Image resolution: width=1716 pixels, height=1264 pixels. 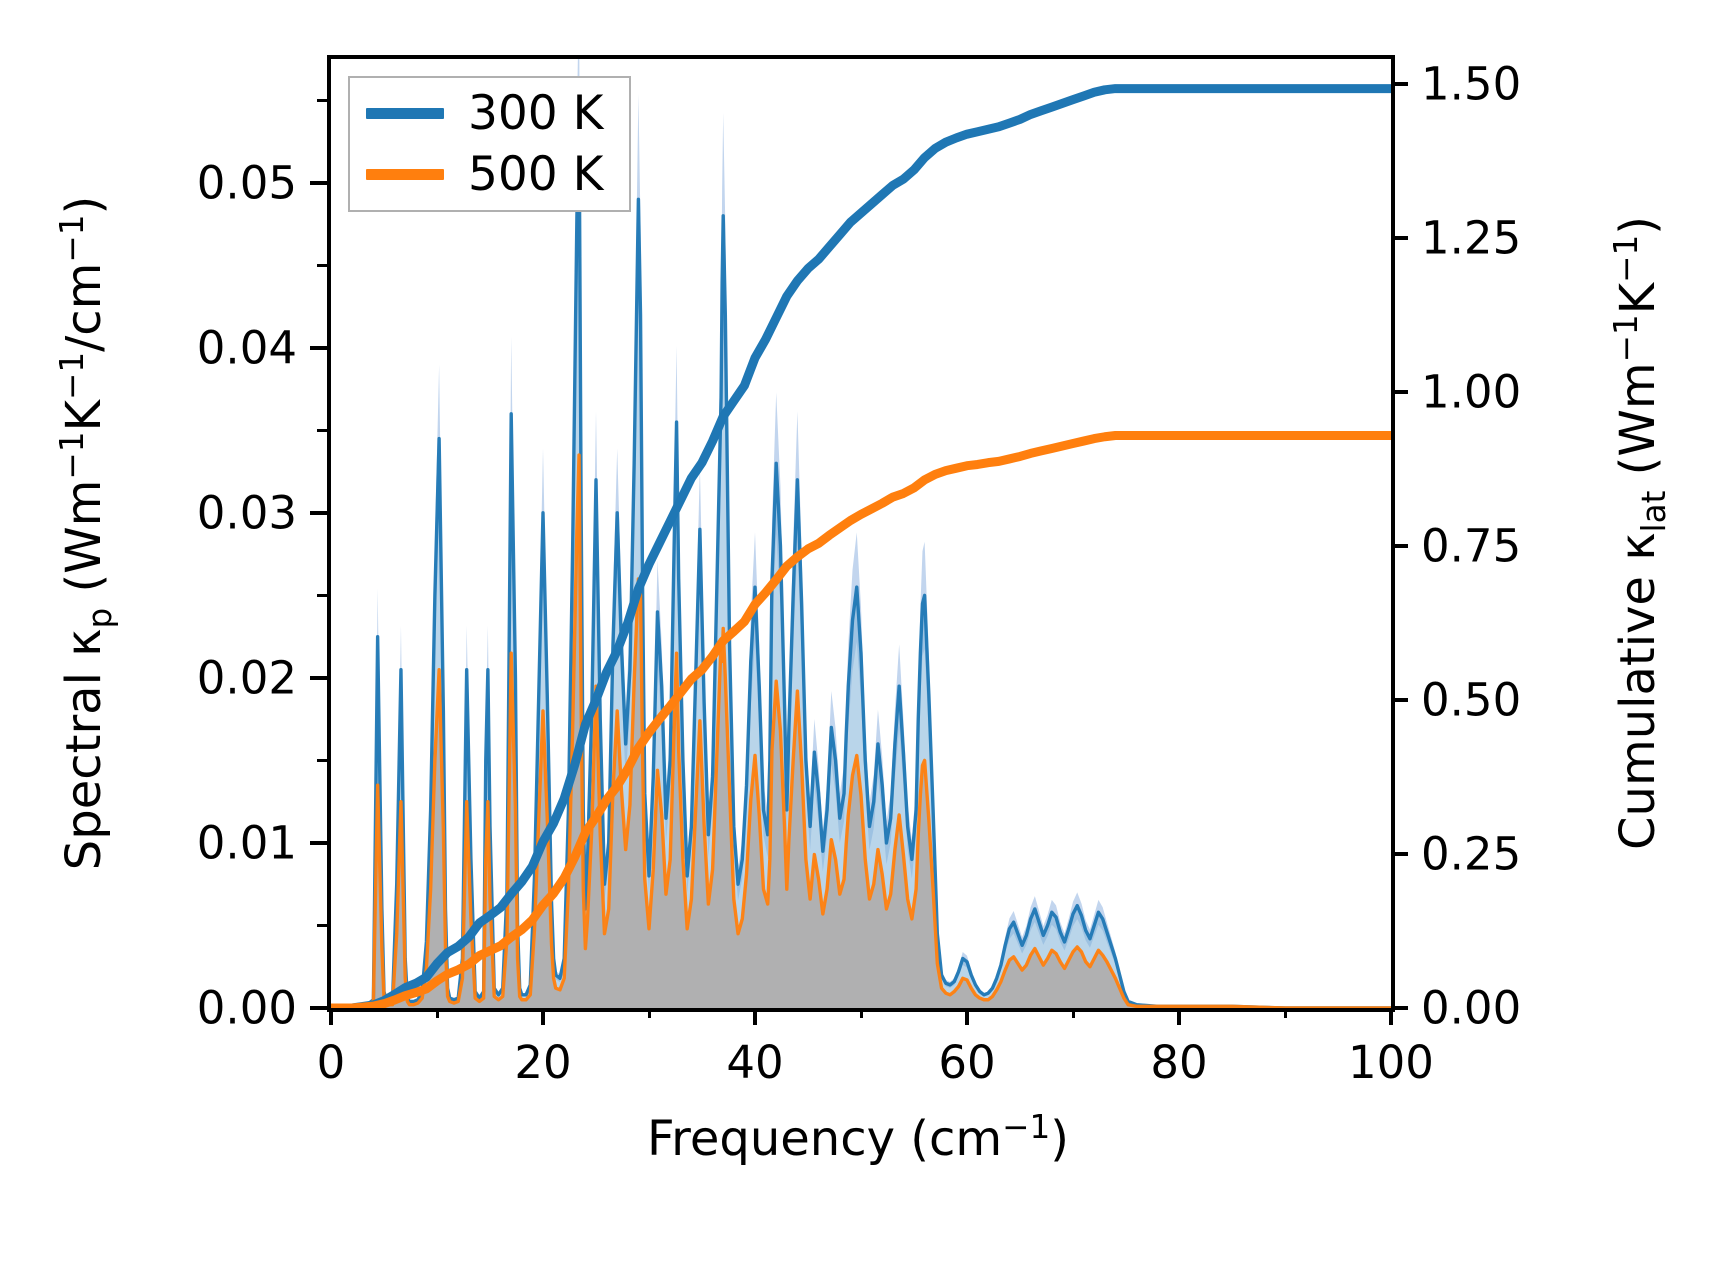 I want to click on y-axis-title-left: Spectral κp (Wm−1K−1/cm−1), so click(x=86, y=533).